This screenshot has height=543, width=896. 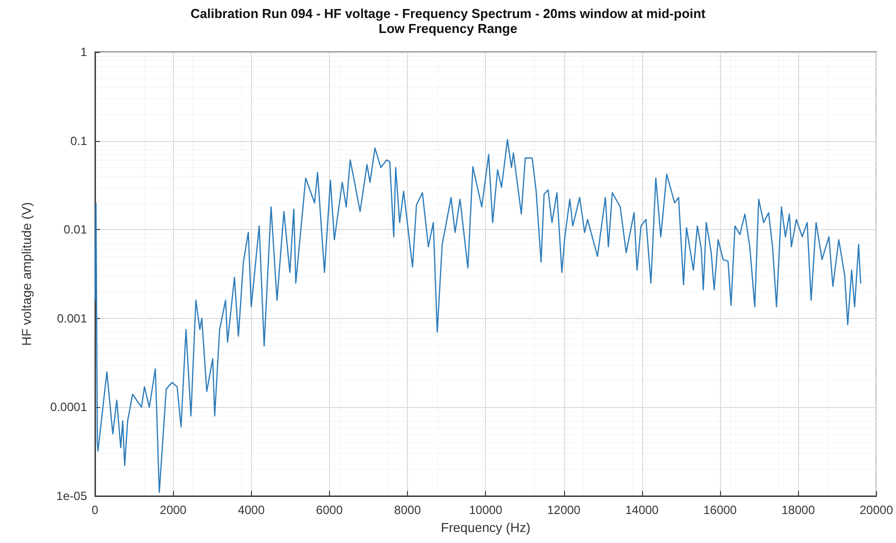 What do you see at coordinates (69, 407) in the screenshot?
I see `y-tick-label: 0.0001` at bounding box center [69, 407].